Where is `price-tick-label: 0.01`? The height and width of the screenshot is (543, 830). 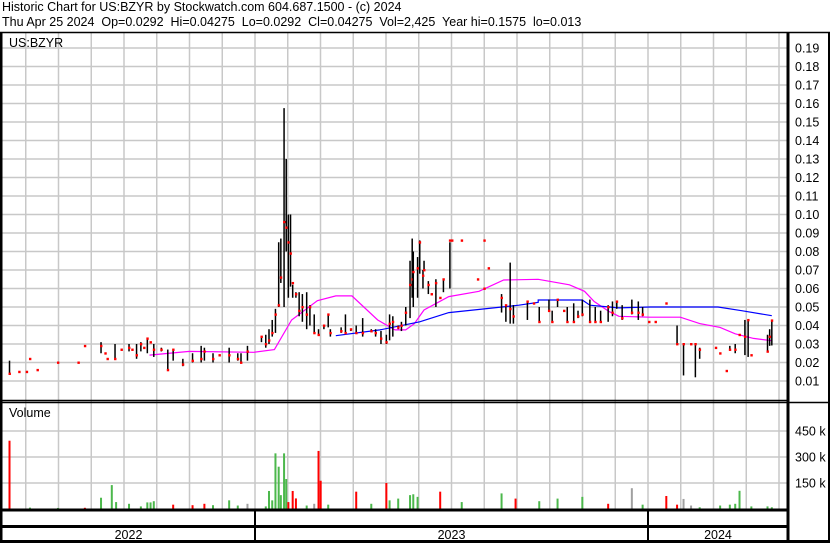 price-tick-label: 0.01 is located at coordinates (807, 382).